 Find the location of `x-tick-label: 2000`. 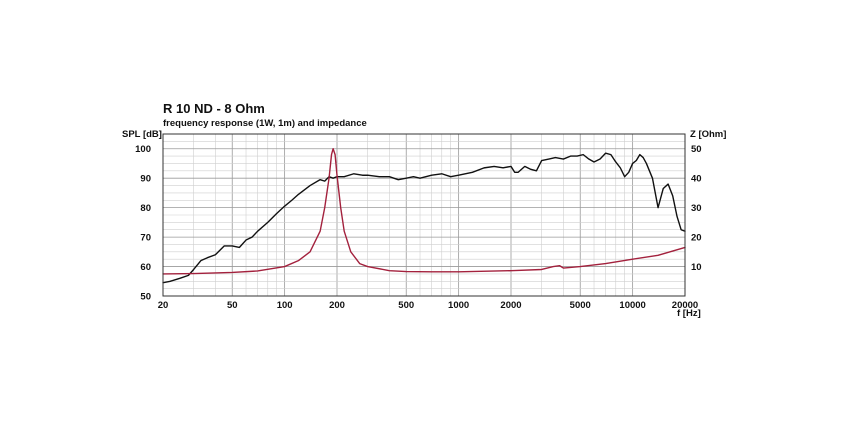

x-tick-label: 2000 is located at coordinates (510, 305).